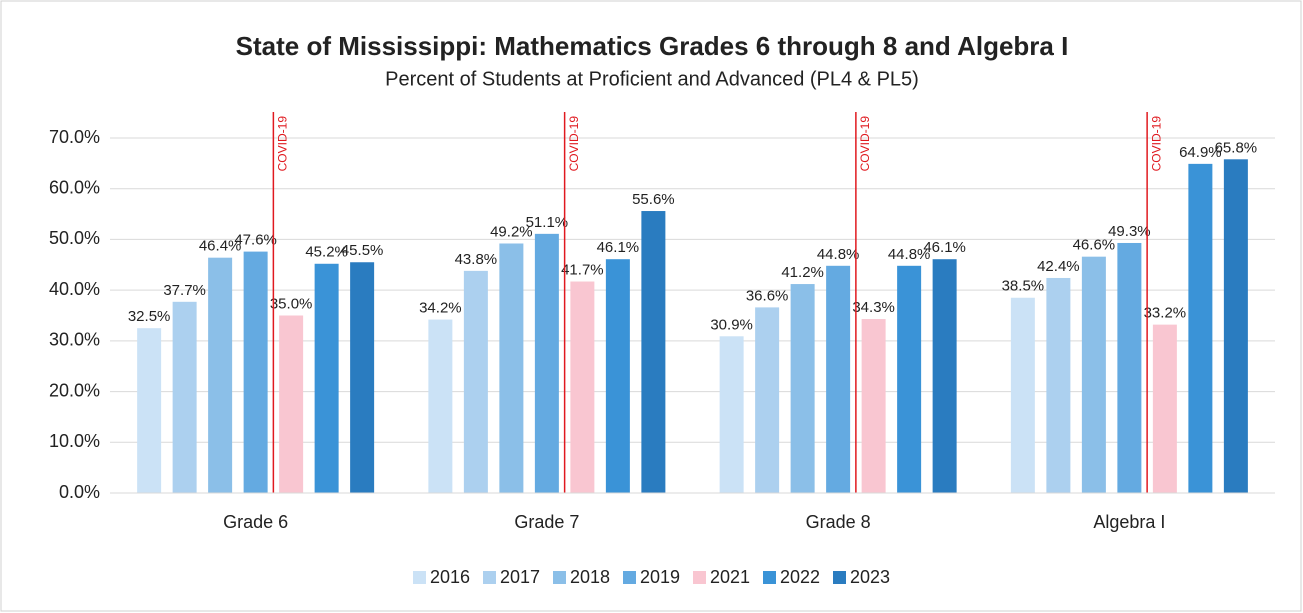 The height and width of the screenshot is (613, 1303). I want to click on legend-label: 2021, so click(730, 577).